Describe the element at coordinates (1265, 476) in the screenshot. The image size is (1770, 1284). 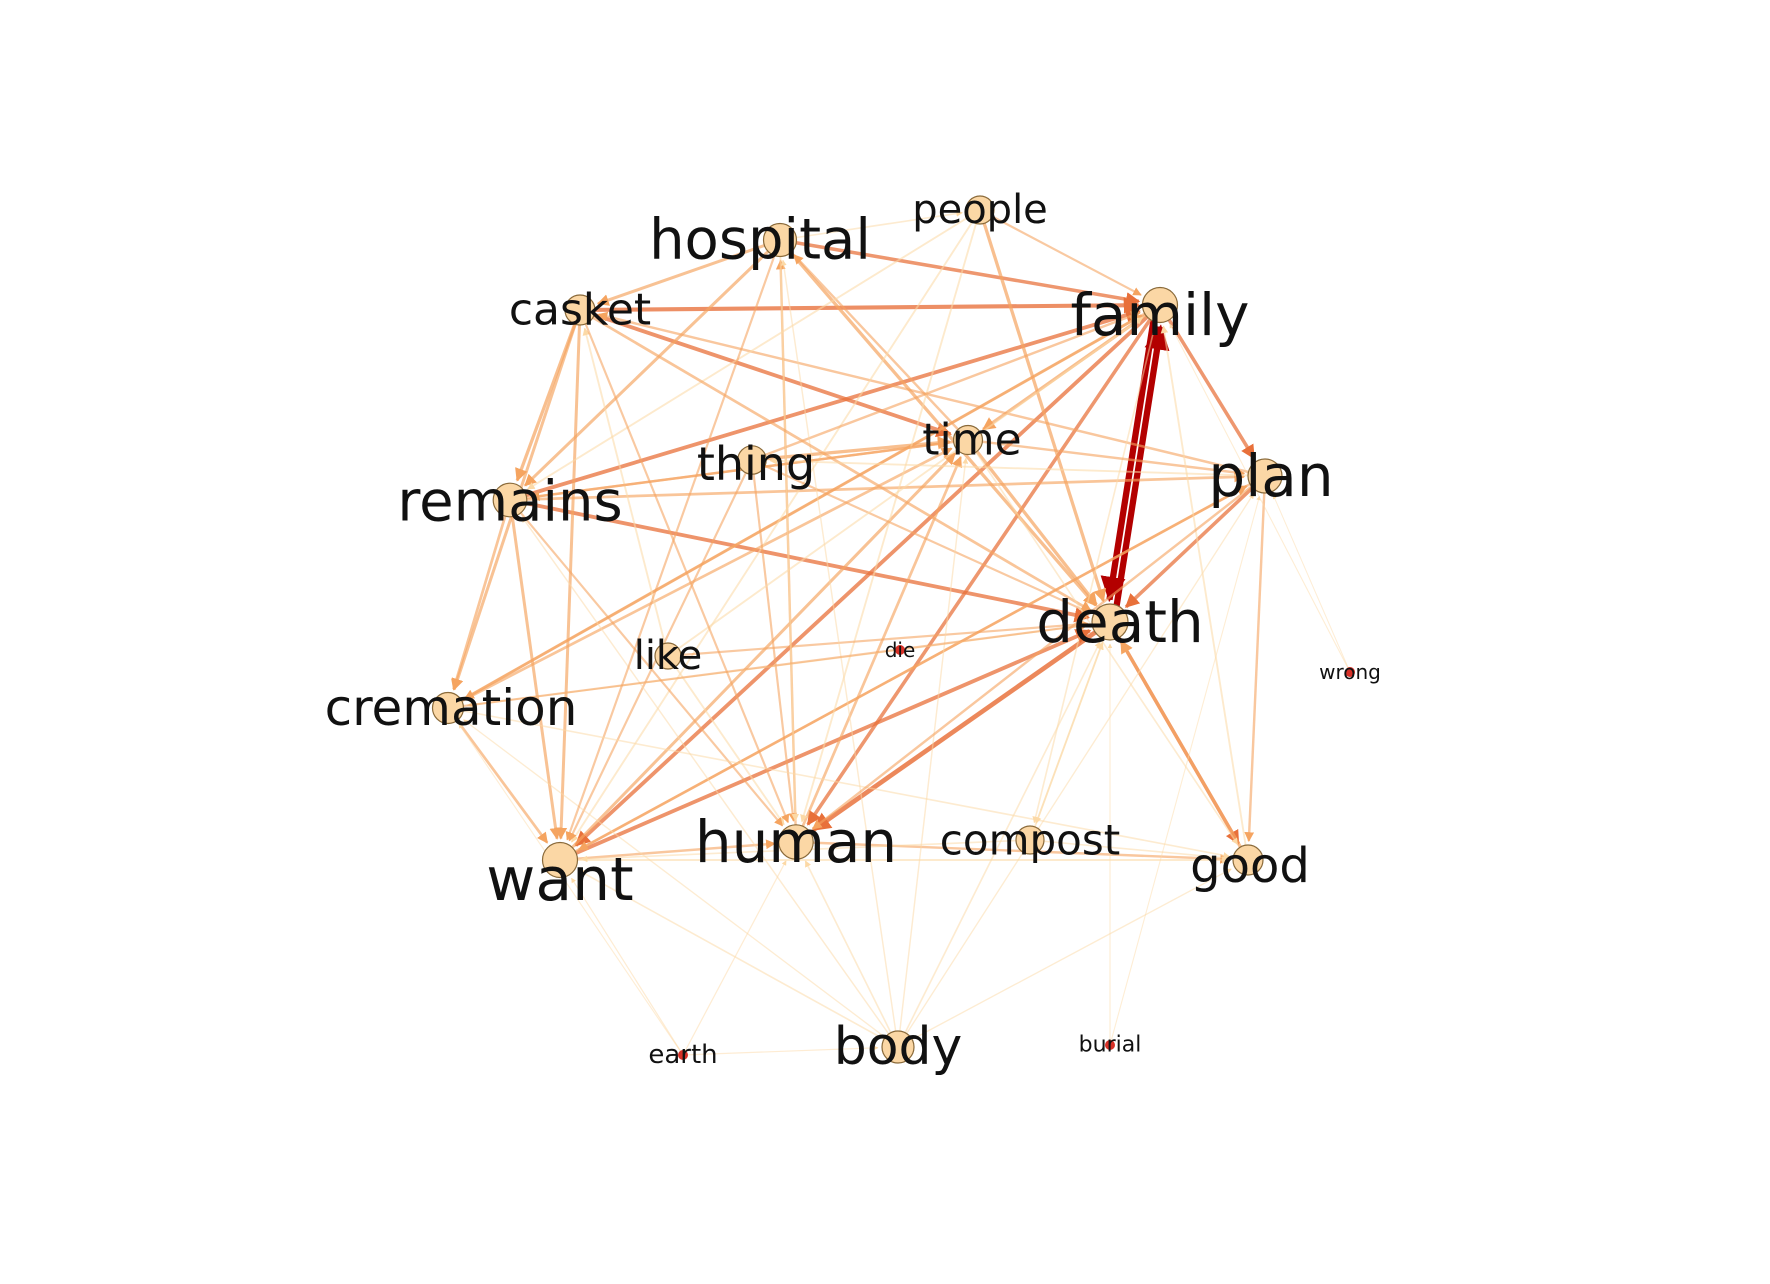
I see `node-plan` at that location.